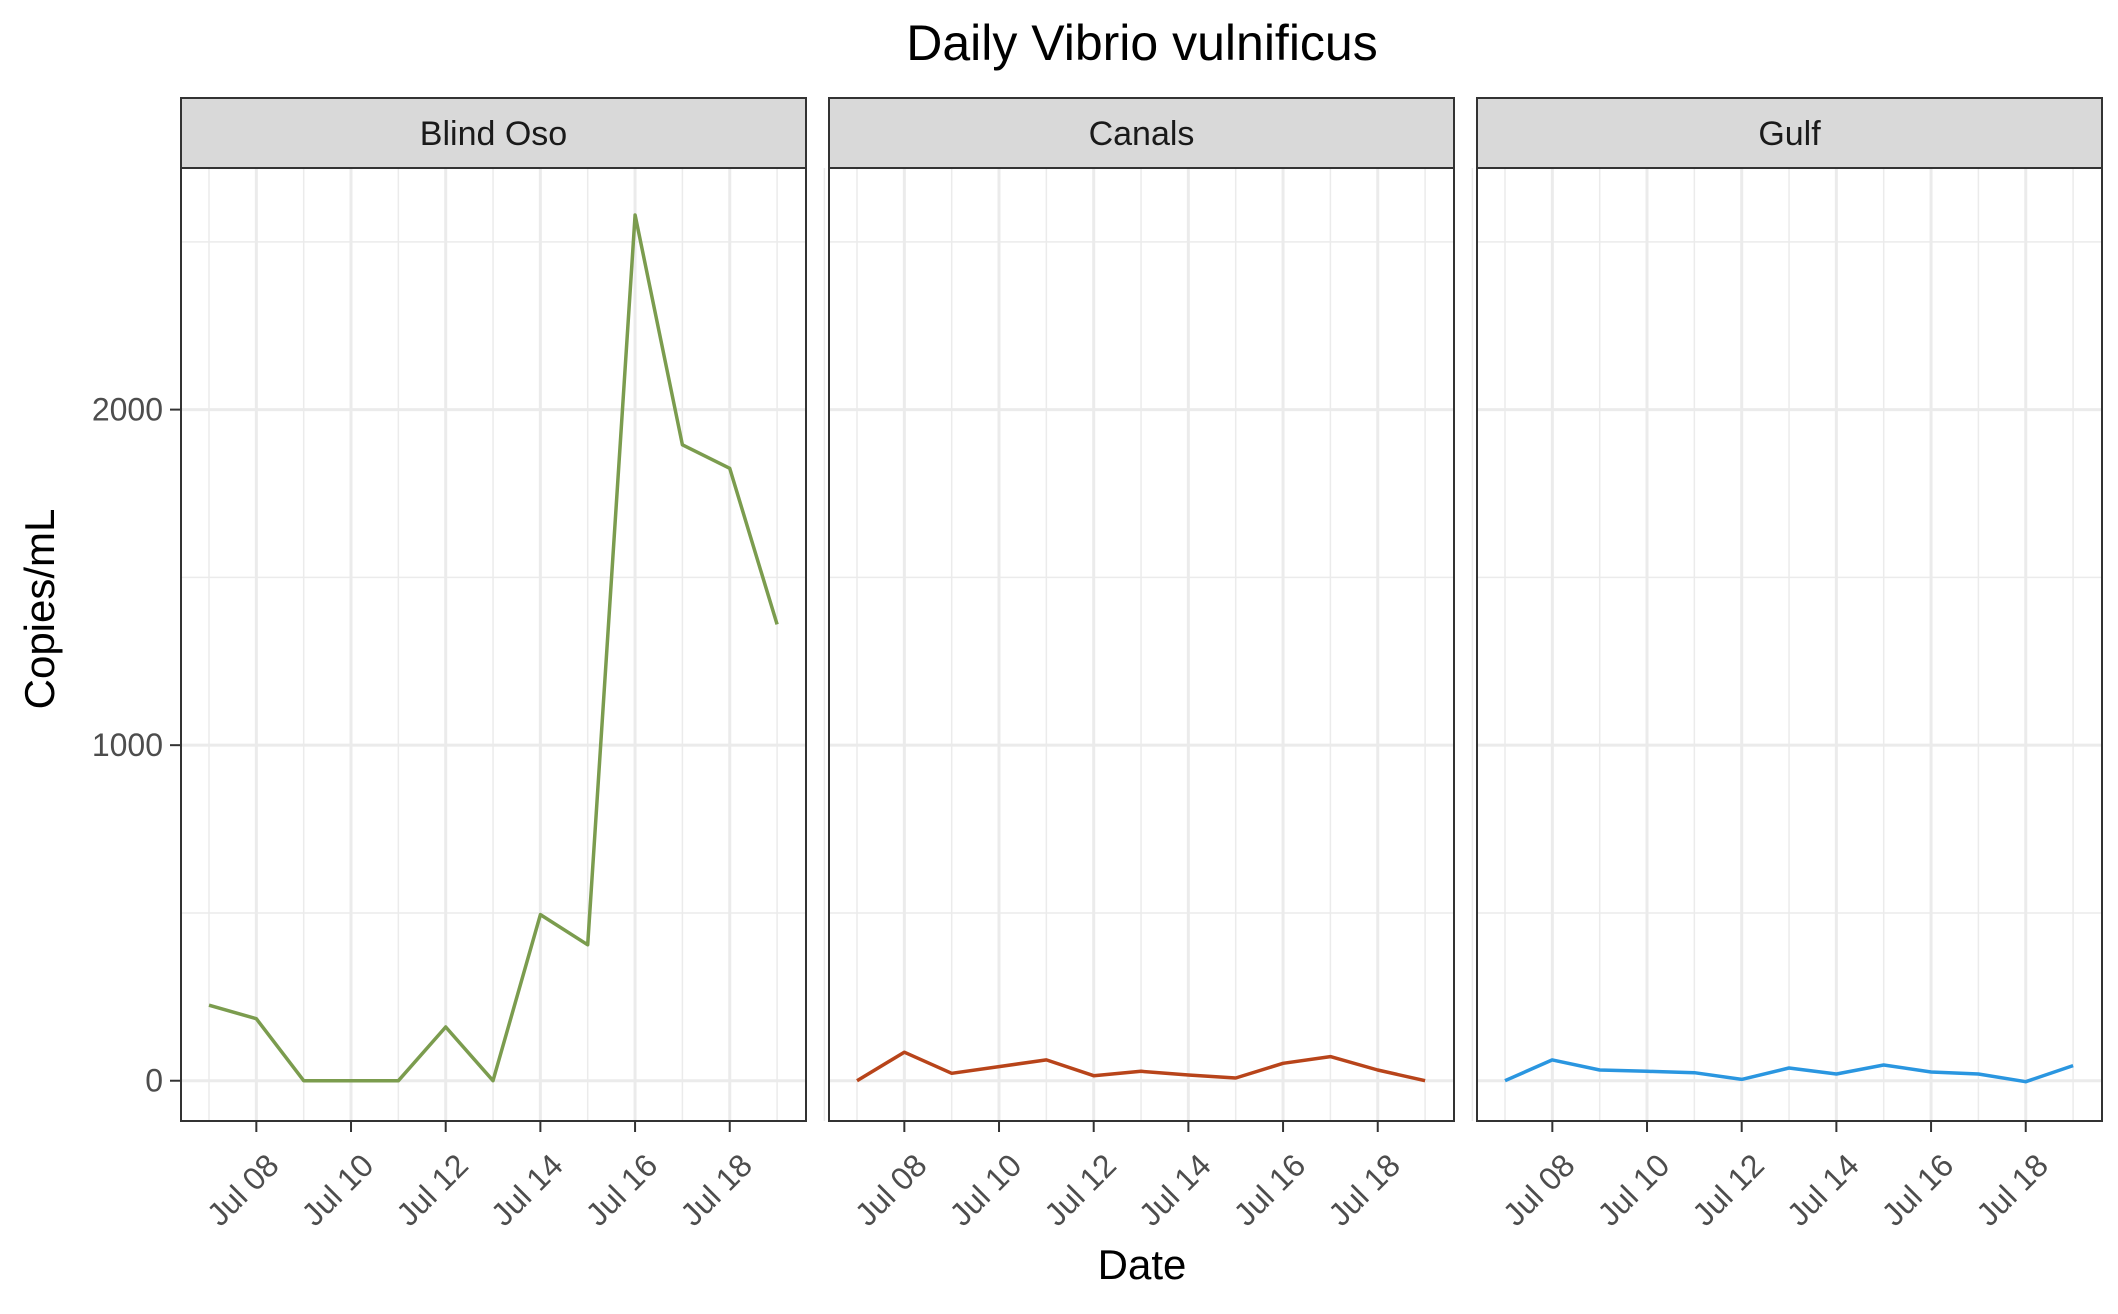 This screenshot has width=2118, height=1314. I want to click on x-axis-title: Date, so click(1142, 1264).